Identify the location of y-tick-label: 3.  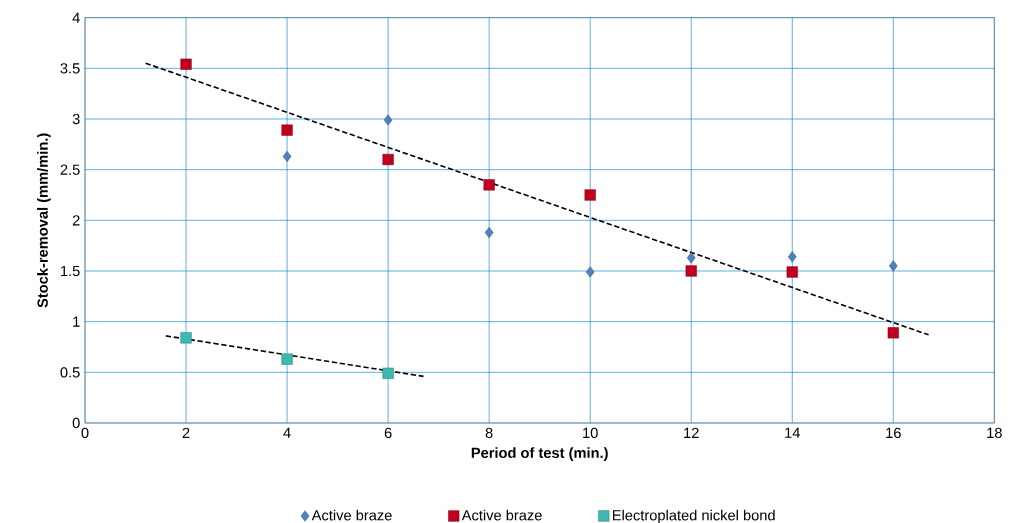
(76, 119).